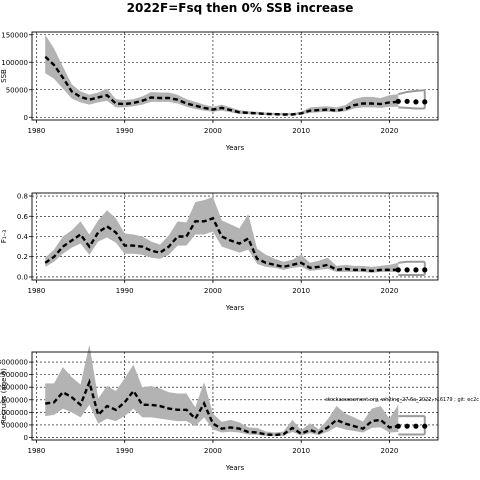 The image size is (480, 480). I want to click on y-tick-label: 0.6, so click(23, 217).